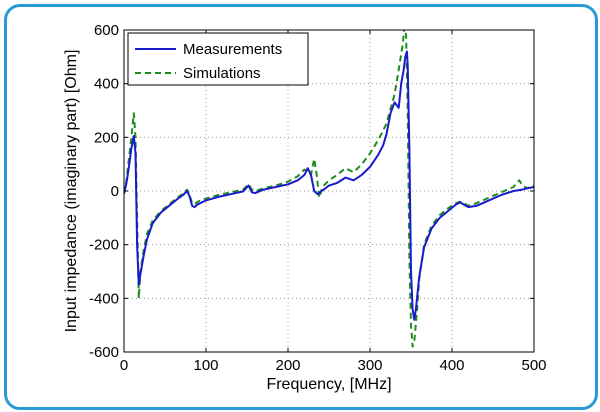  What do you see at coordinates (104, 298) in the screenshot?
I see `y-tick-label: -400` at bounding box center [104, 298].